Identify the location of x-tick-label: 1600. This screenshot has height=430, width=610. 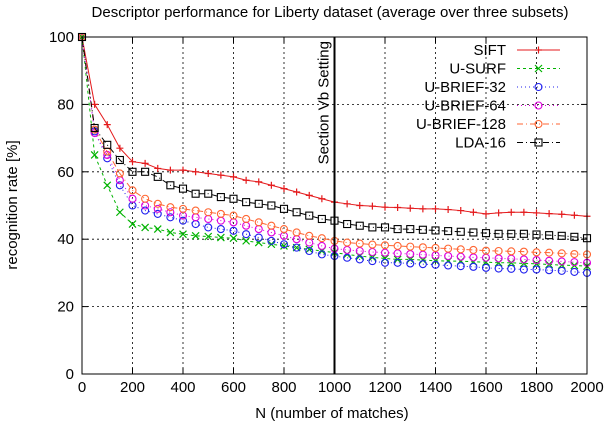
(485, 387).